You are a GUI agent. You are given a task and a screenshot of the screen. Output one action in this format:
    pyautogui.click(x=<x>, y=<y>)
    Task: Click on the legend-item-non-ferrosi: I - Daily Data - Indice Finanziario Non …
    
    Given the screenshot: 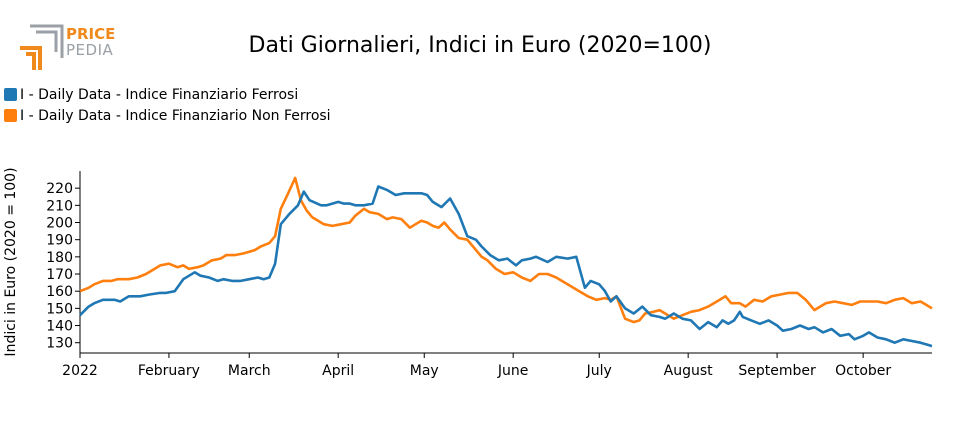 What is the action you would take?
    pyautogui.click(x=167, y=115)
    